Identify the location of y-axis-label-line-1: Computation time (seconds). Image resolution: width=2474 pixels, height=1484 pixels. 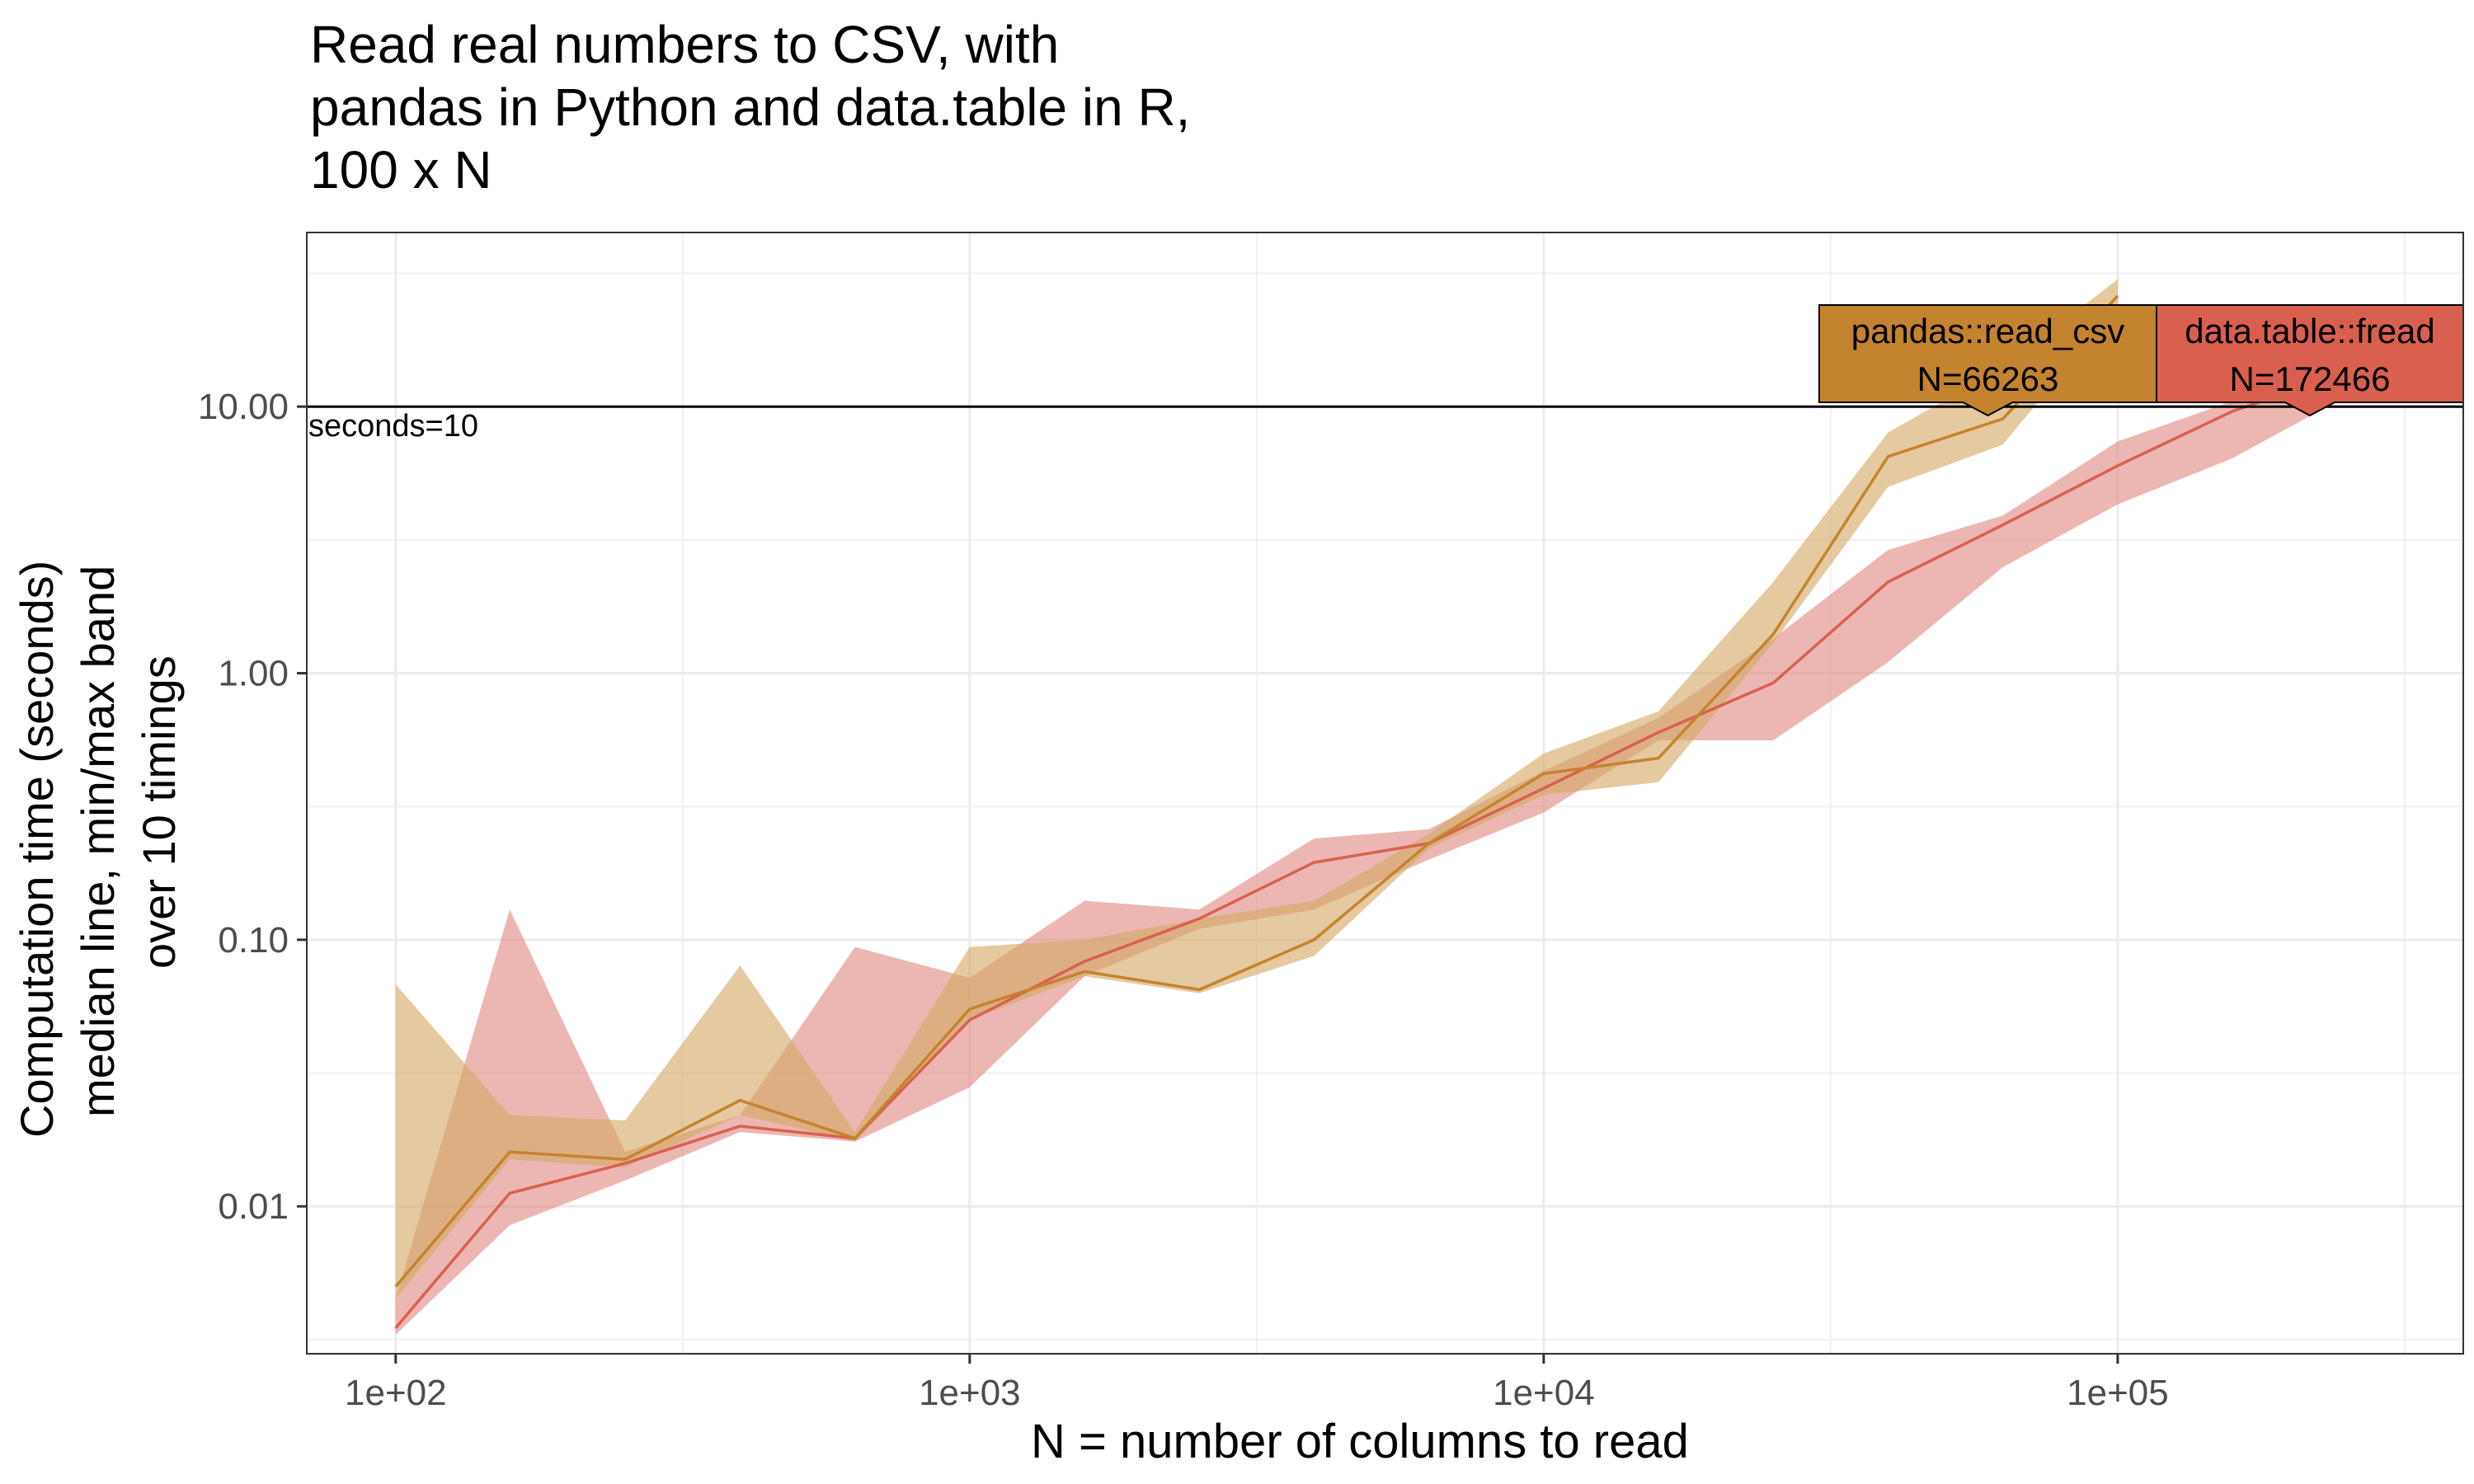
(37, 849).